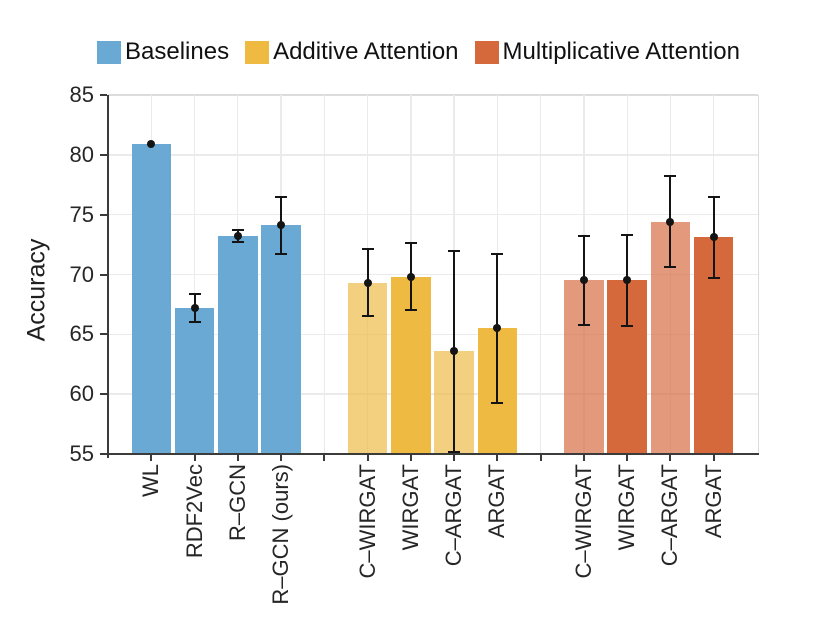 This screenshot has height=628, width=837. I want to click on legend-item: Baselines, so click(163, 52).